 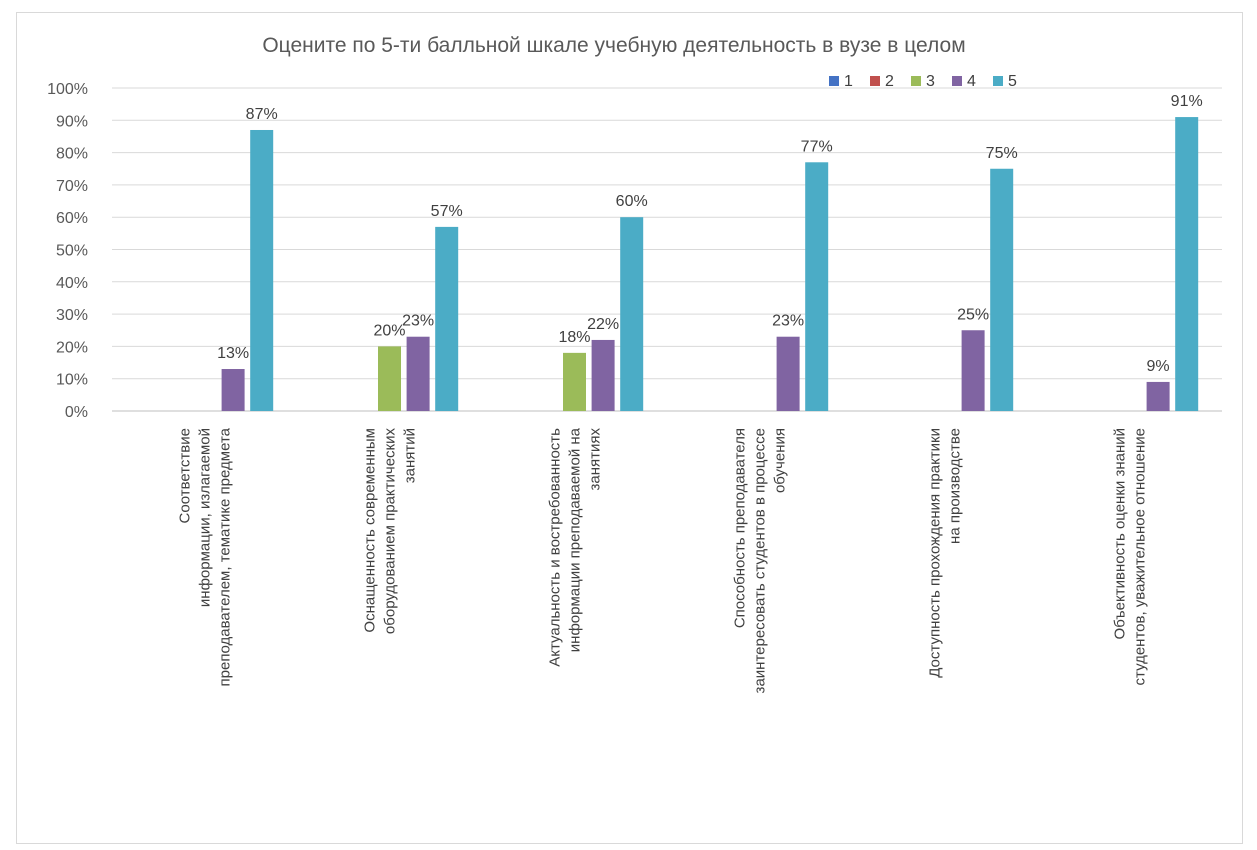 What do you see at coordinates (1158, 366) in the screenshot?
I see `data-label: 9%` at bounding box center [1158, 366].